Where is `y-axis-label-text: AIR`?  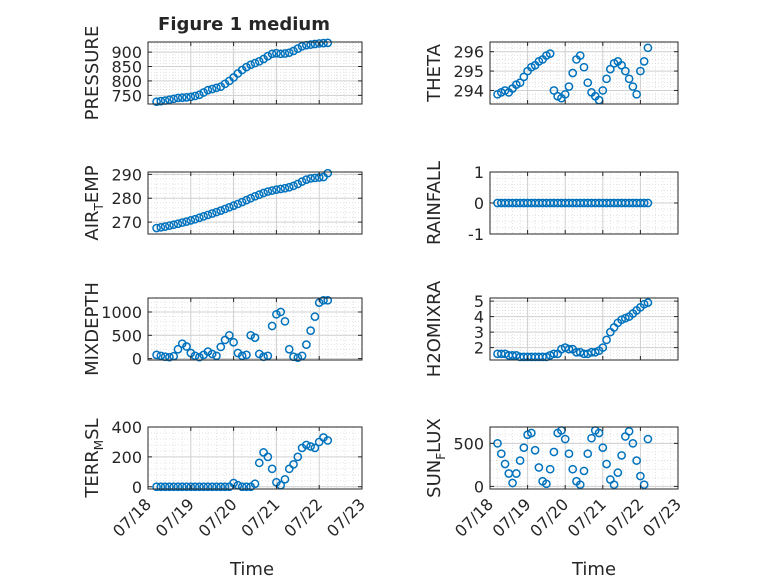
y-axis-label-text: AIR is located at coordinates (92, 225).